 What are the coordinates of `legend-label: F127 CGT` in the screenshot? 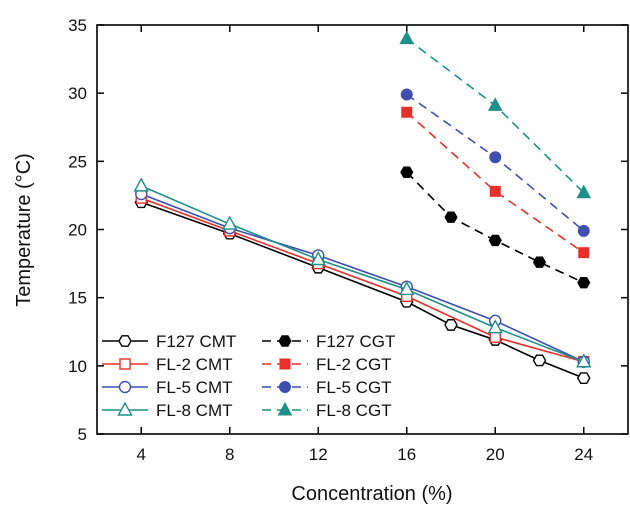 It's located at (355, 341).